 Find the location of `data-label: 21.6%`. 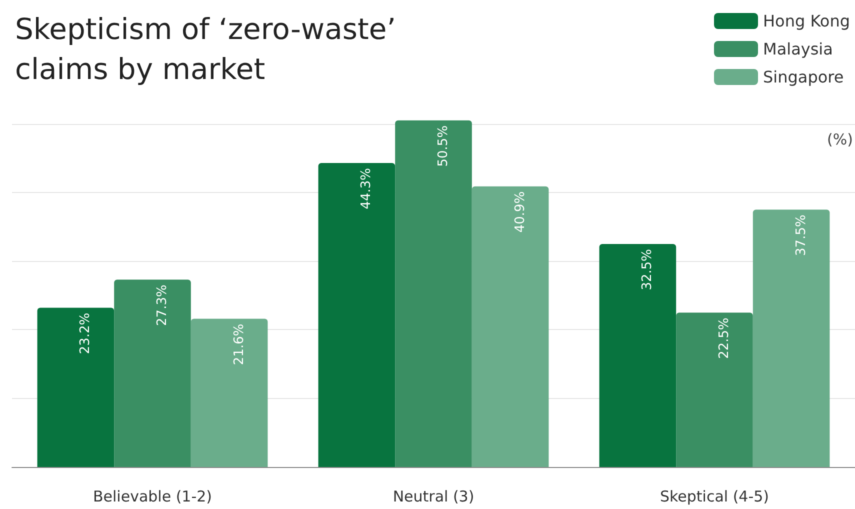

data-label: 21.6% is located at coordinates (239, 345).